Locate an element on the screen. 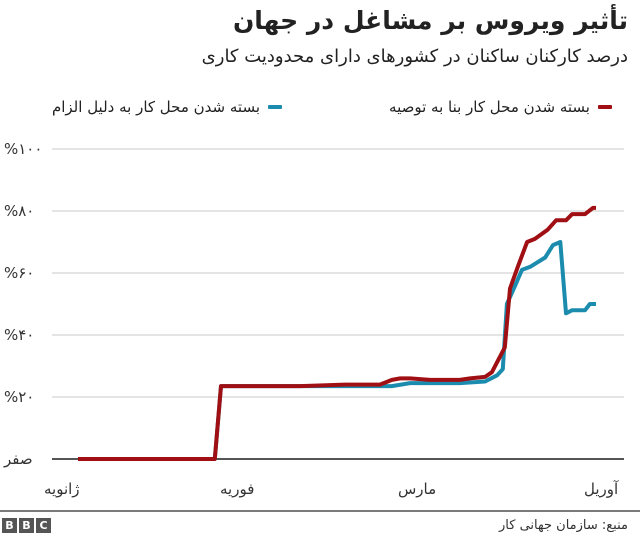 This screenshot has width=640, height=550. y-tick-label: %۴۰ is located at coordinates (19, 335).